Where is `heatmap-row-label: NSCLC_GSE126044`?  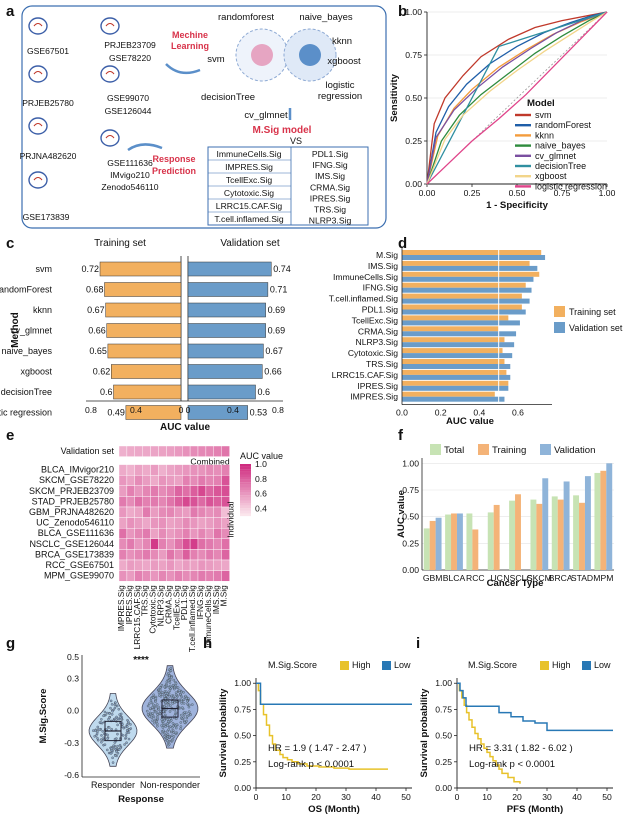 heatmap-row-label: NSCLC_GSE126044 is located at coordinates (71, 544).